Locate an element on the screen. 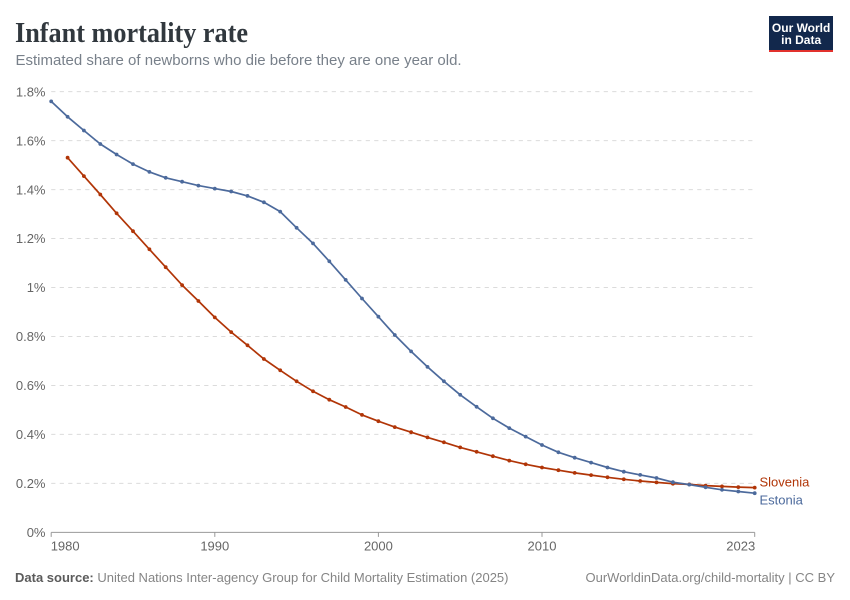 The height and width of the screenshot is (600, 850). svg-text: 1980 is located at coordinates (65, 545).